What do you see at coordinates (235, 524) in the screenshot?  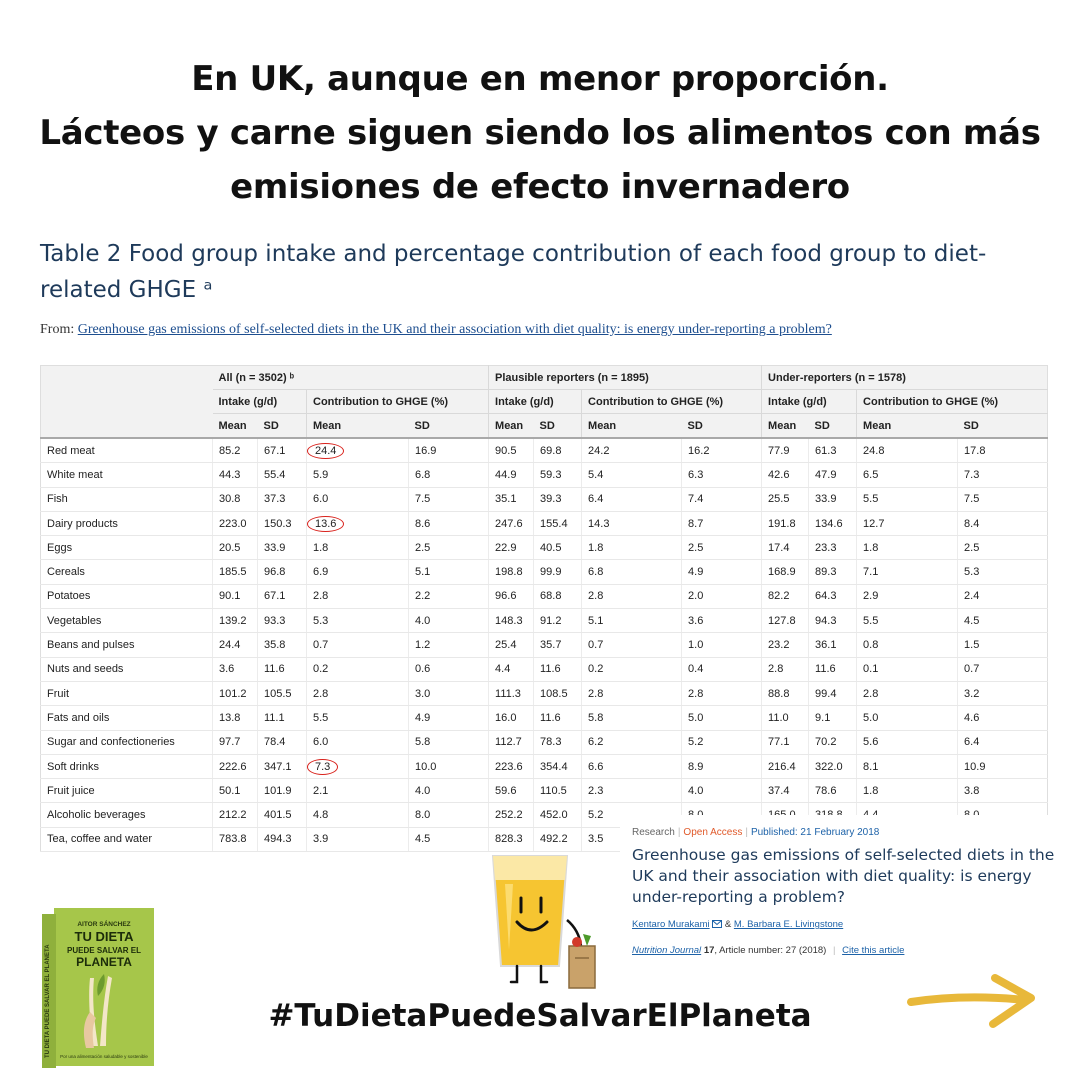 I see `cell-intake-mean: 223.0` at bounding box center [235, 524].